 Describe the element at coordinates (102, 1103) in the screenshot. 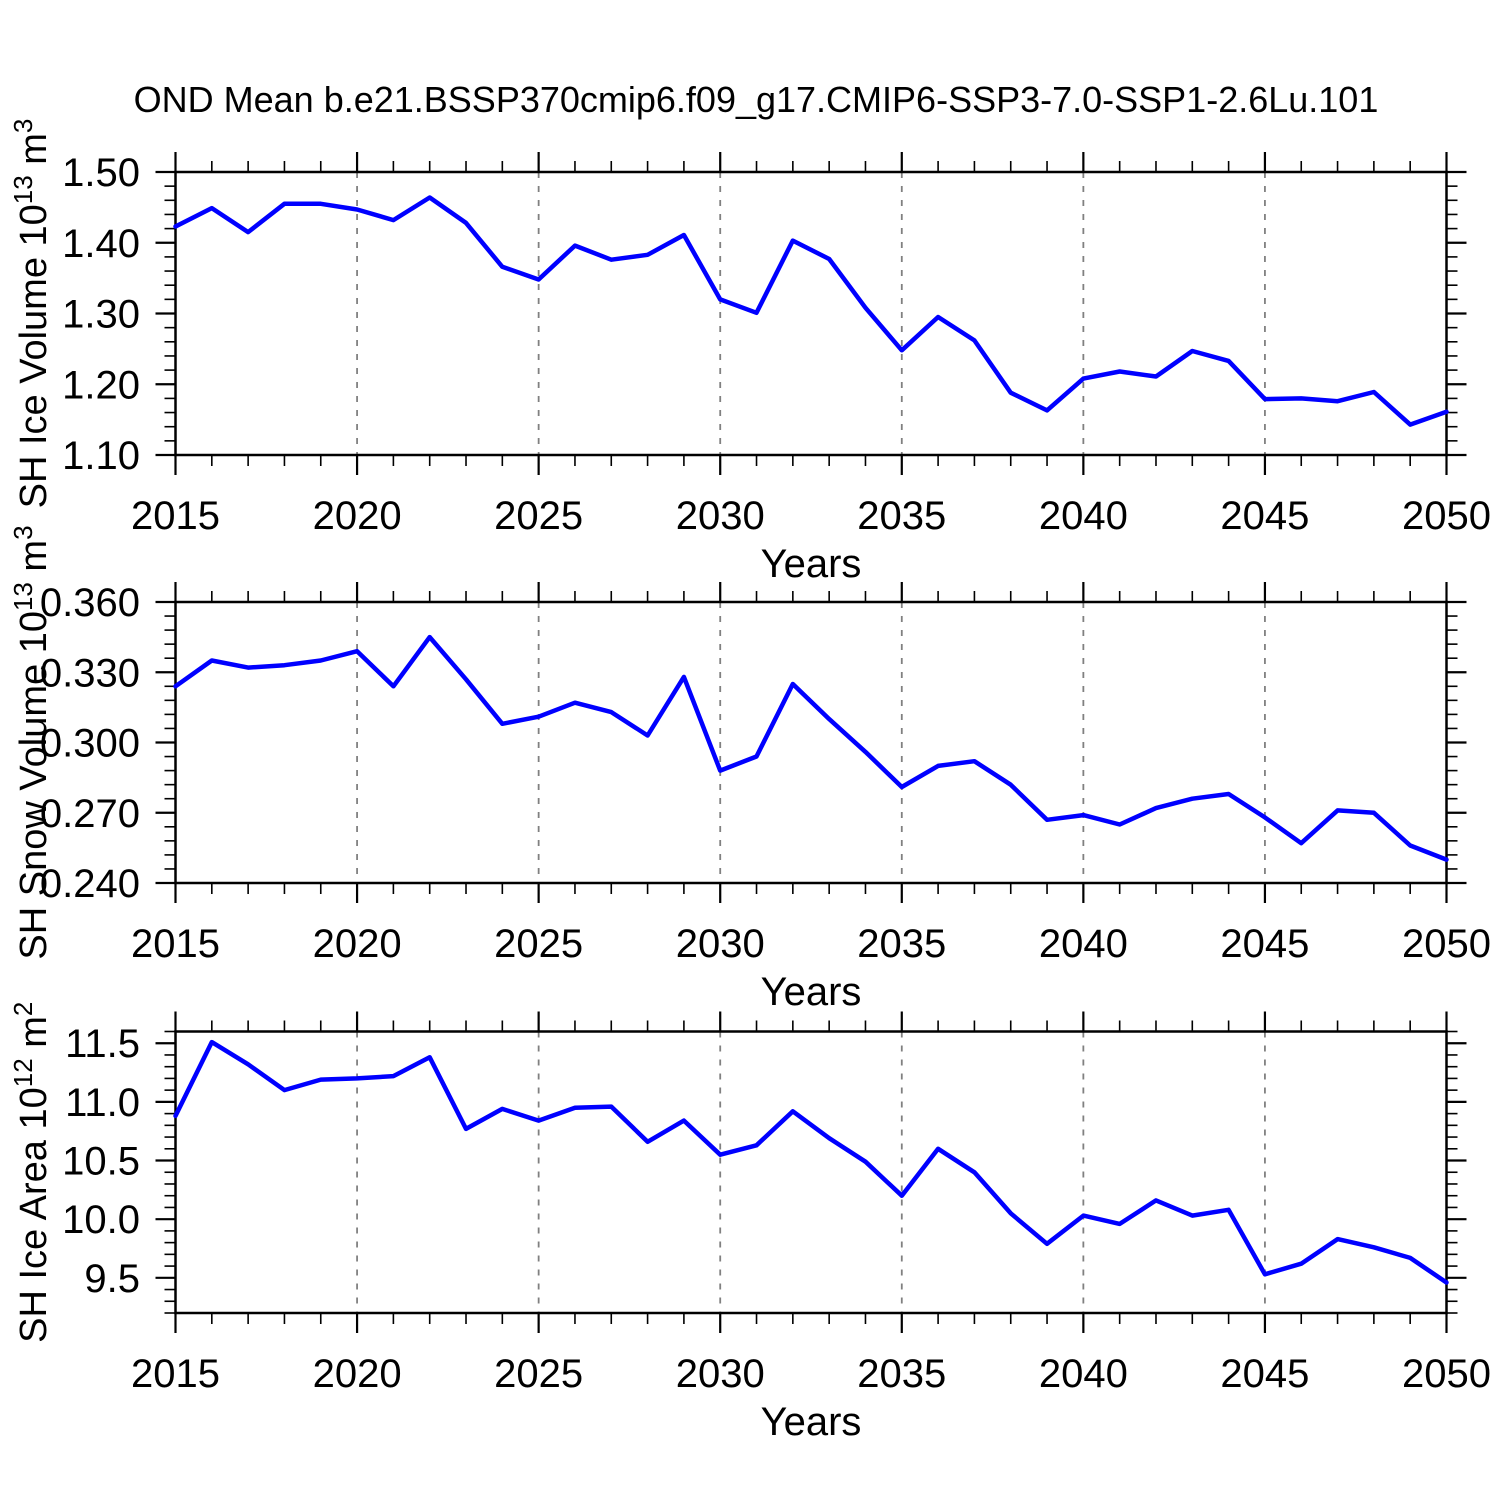

I see `y-tick-label: 11.0` at that location.